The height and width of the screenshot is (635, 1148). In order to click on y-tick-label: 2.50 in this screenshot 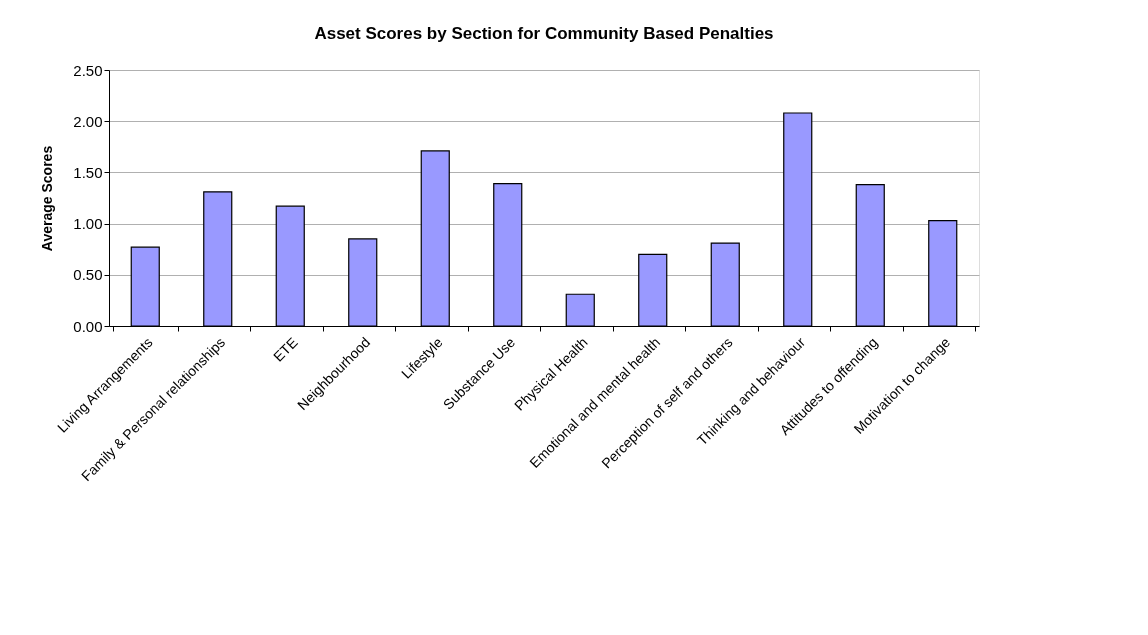, I will do `click(88, 70)`.